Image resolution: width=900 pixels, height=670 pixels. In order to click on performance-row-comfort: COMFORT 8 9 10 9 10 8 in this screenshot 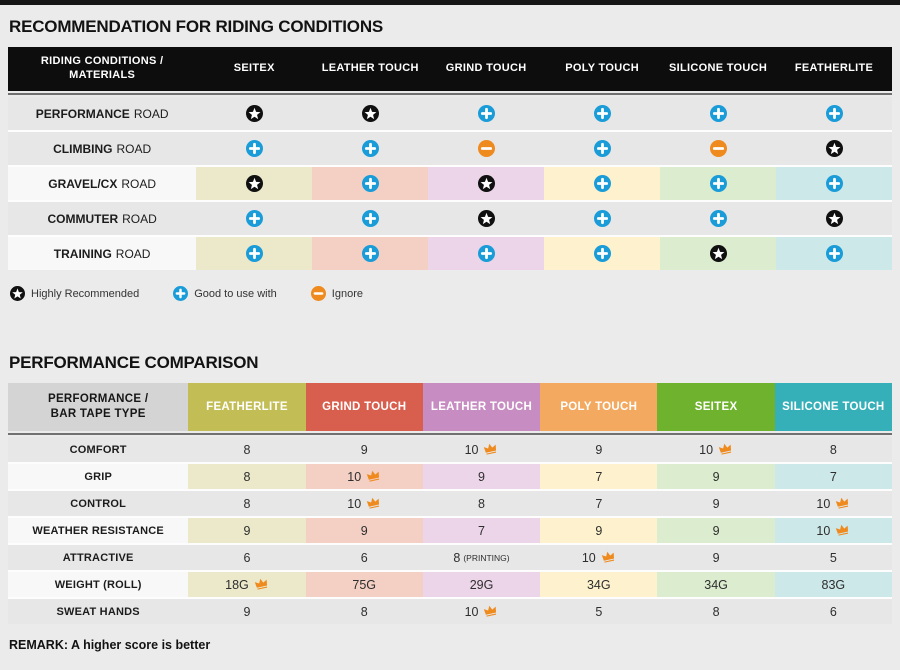, I will do `click(450, 449)`.